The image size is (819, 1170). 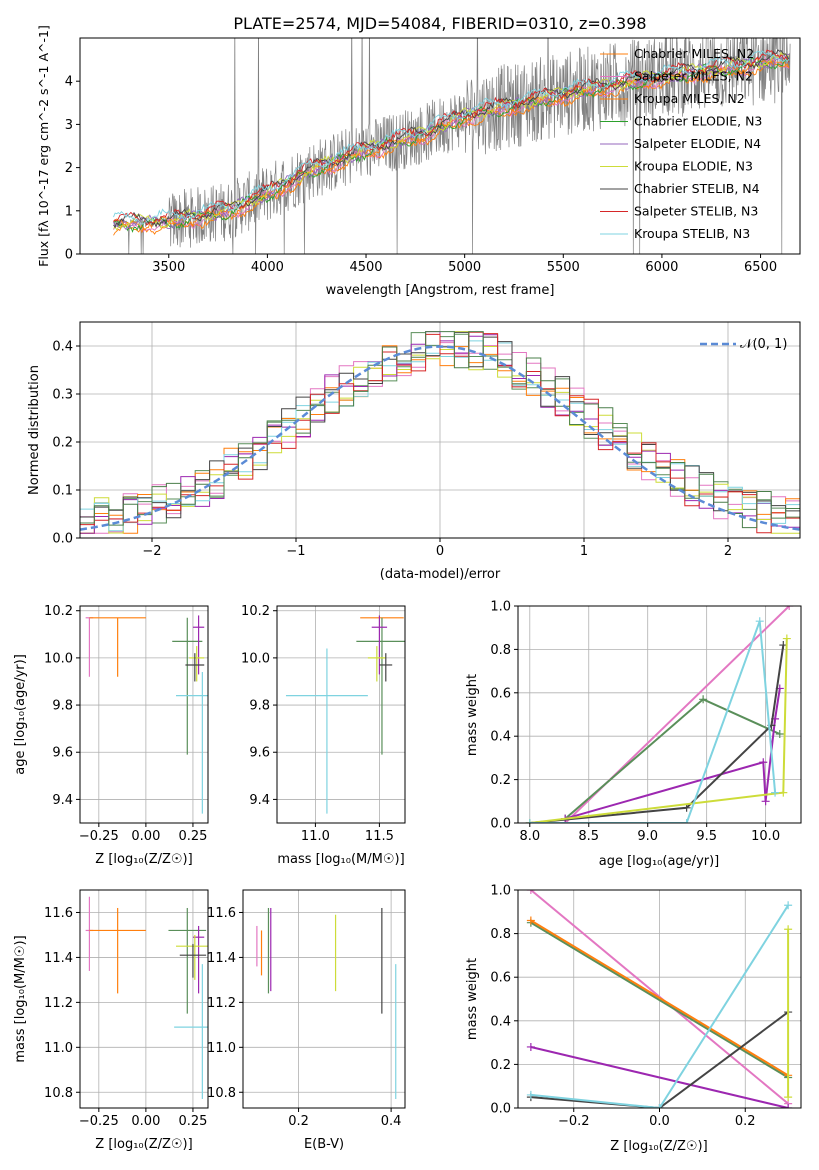 I want to click on y-tick-label: 0.1, so click(x=62, y=491).